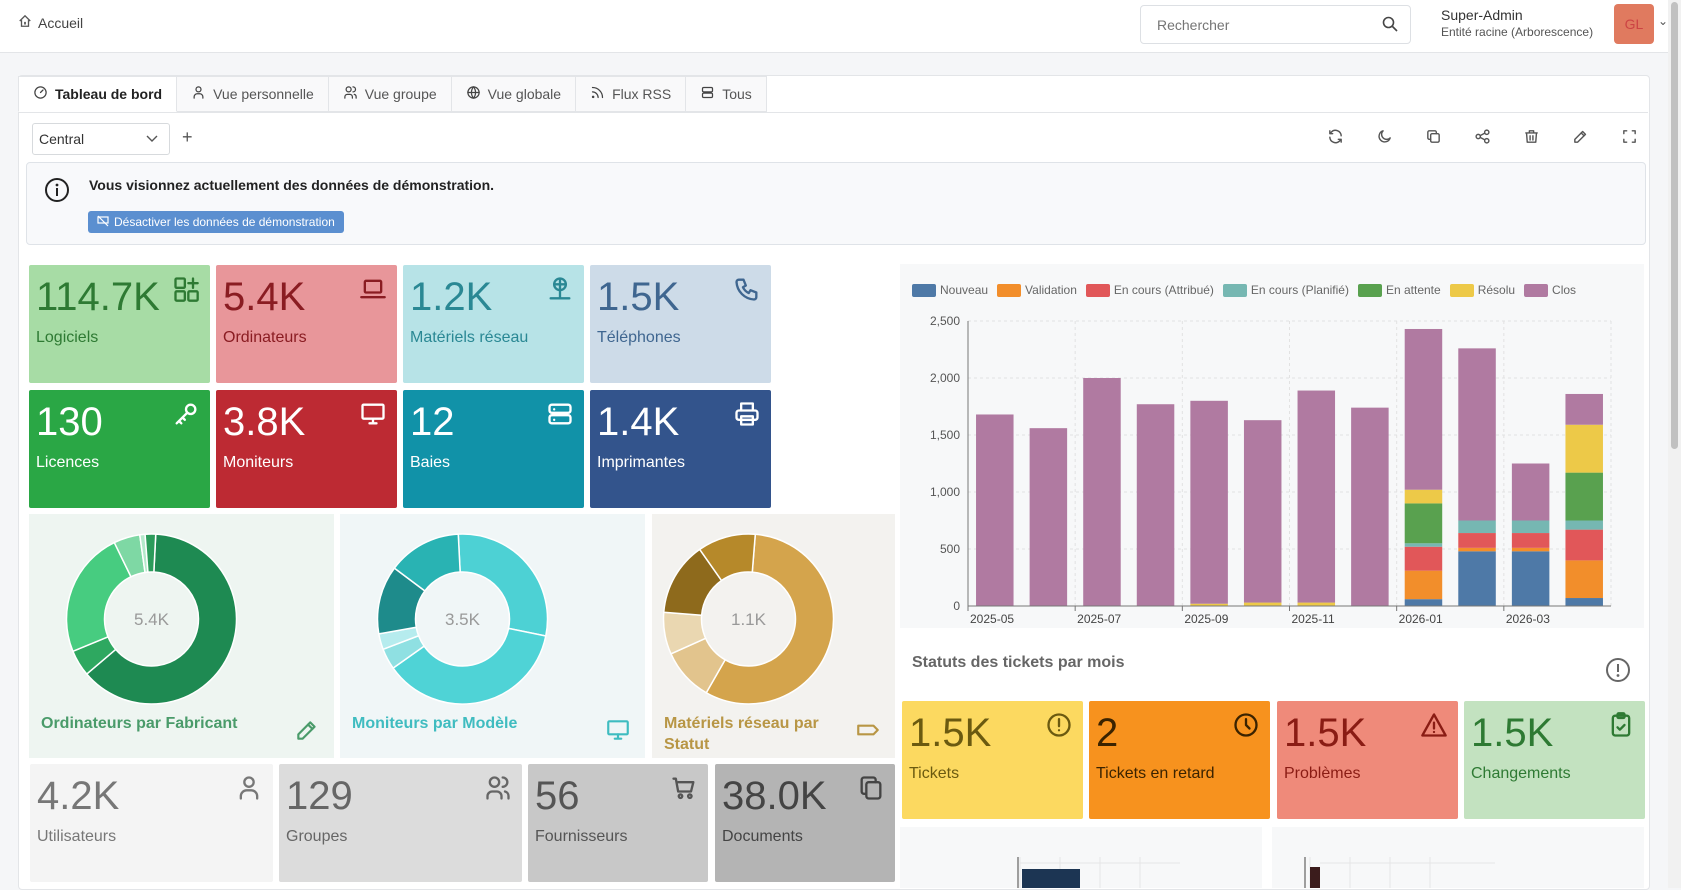 This screenshot has width=1681, height=890. Describe the element at coordinates (868, 732) in the screenshot. I see `tag-icon` at that location.